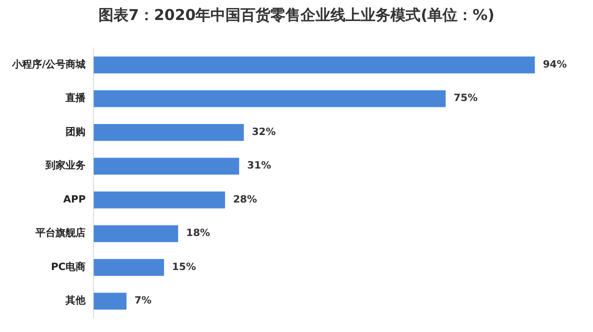 The height and width of the screenshot is (332, 593). I want to click on y-tick-label: 其他, so click(75, 300).